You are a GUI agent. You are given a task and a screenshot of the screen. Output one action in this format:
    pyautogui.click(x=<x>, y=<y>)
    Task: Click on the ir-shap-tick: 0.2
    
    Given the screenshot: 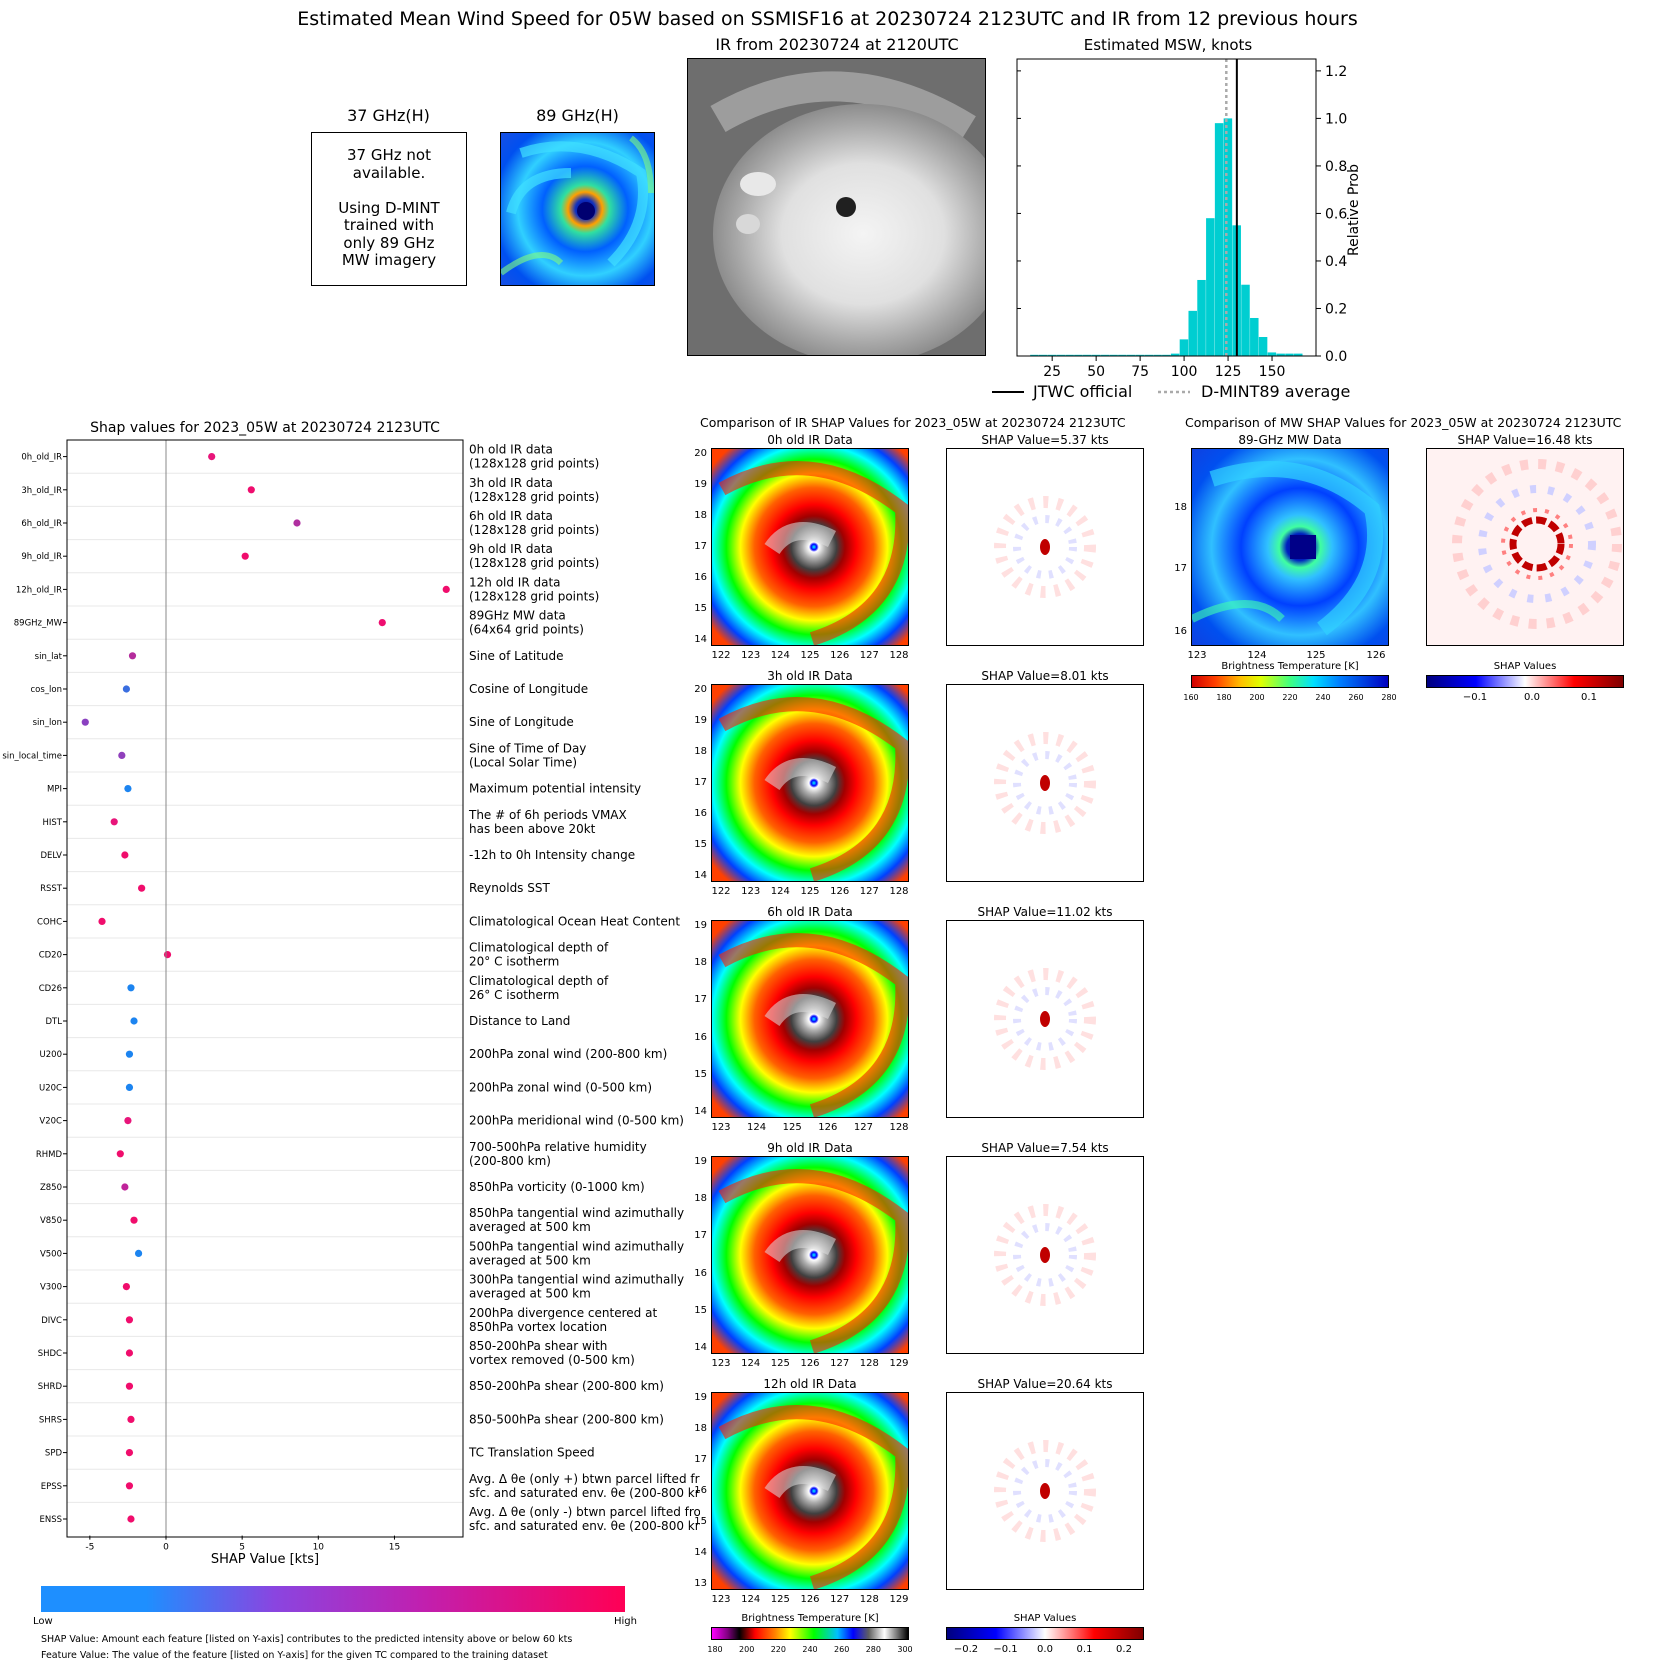 What is the action you would take?
    pyautogui.click(x=1124, y=1649)
    